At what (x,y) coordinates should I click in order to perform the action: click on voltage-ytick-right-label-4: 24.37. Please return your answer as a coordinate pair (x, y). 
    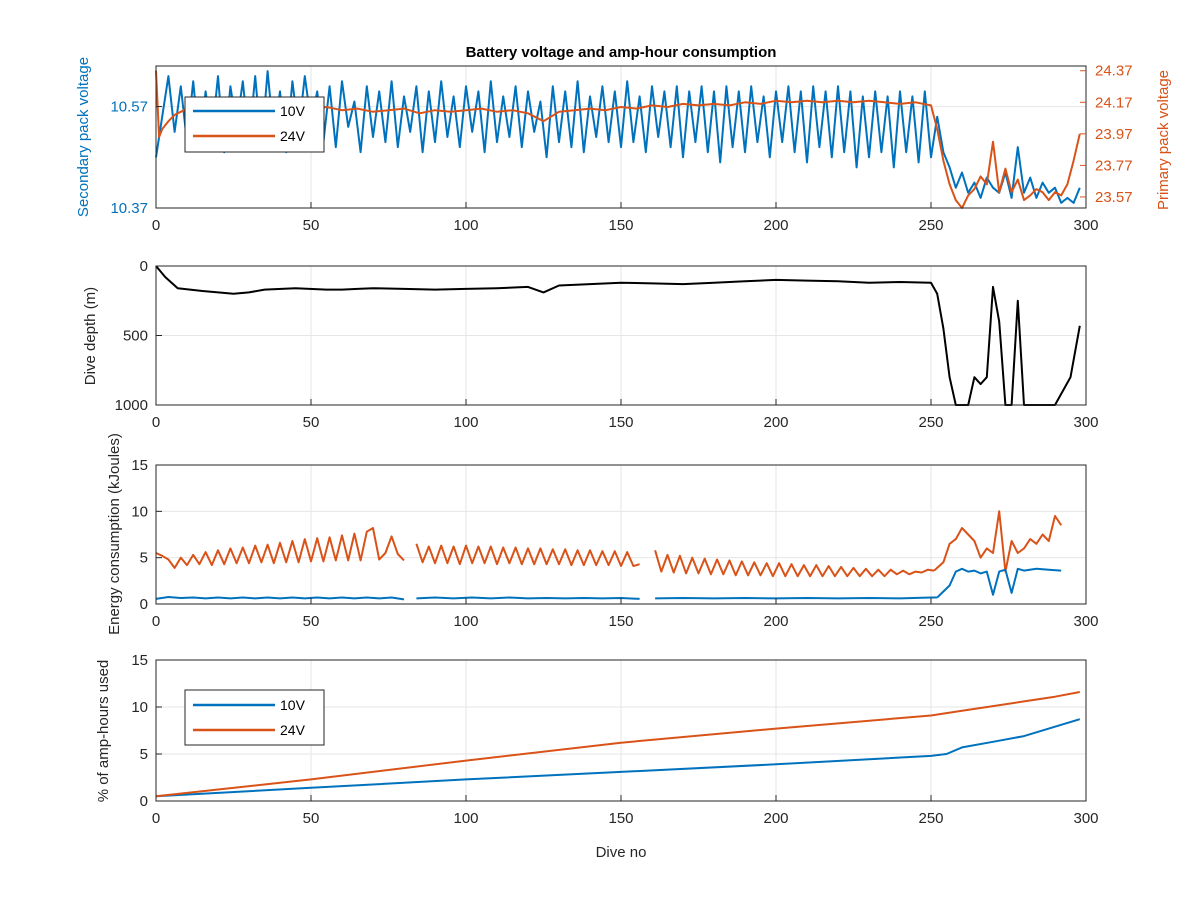
    Looking at the image, I should click on (1114, 71).